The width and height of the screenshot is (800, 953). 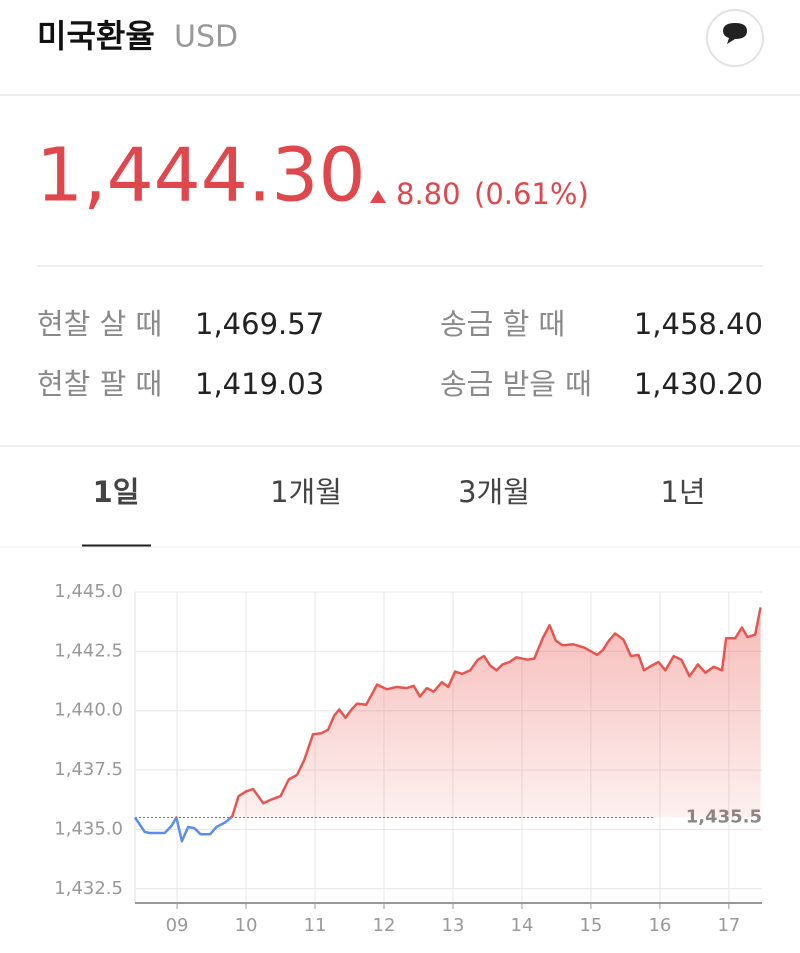 I want to click on change: 8.80, so click(x=428, y=194).